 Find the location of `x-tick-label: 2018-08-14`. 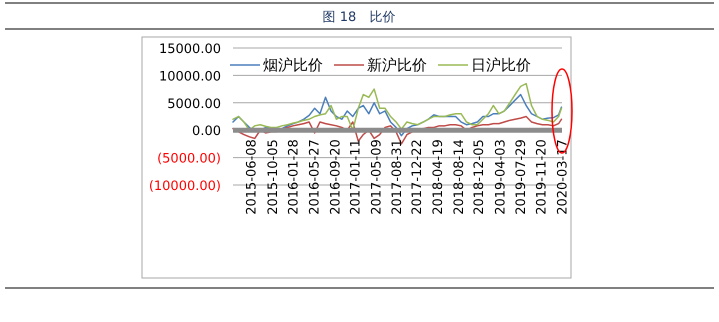

x-tick-label: 2018-08-14 is located at coordinates (459, 177).